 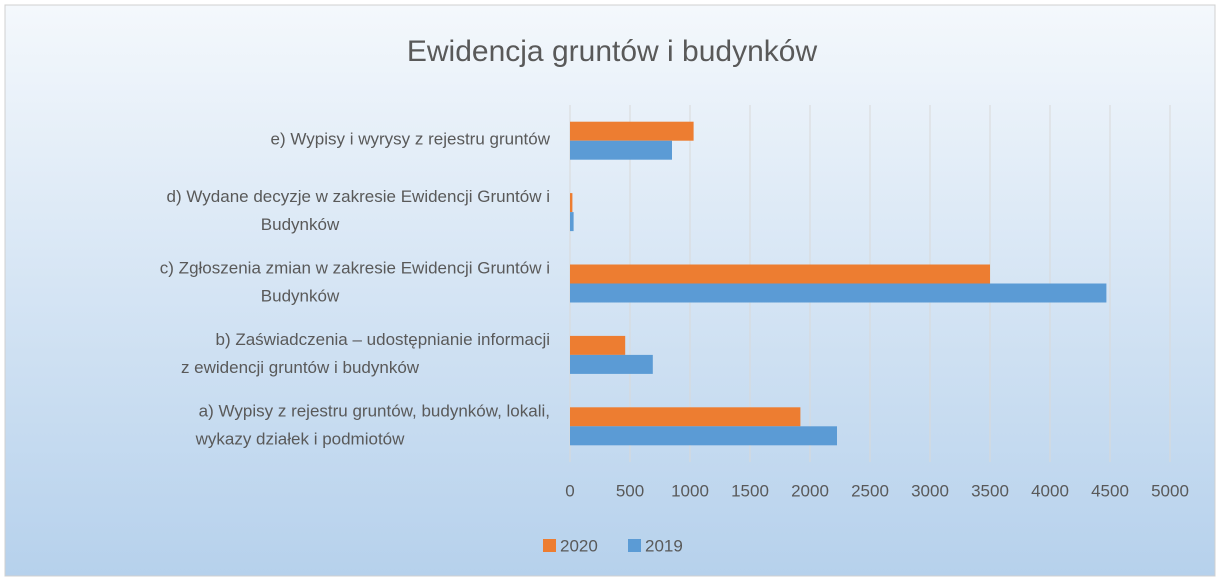 I want to click on x-tick-label: 4000, so click(x=1050, y=490).